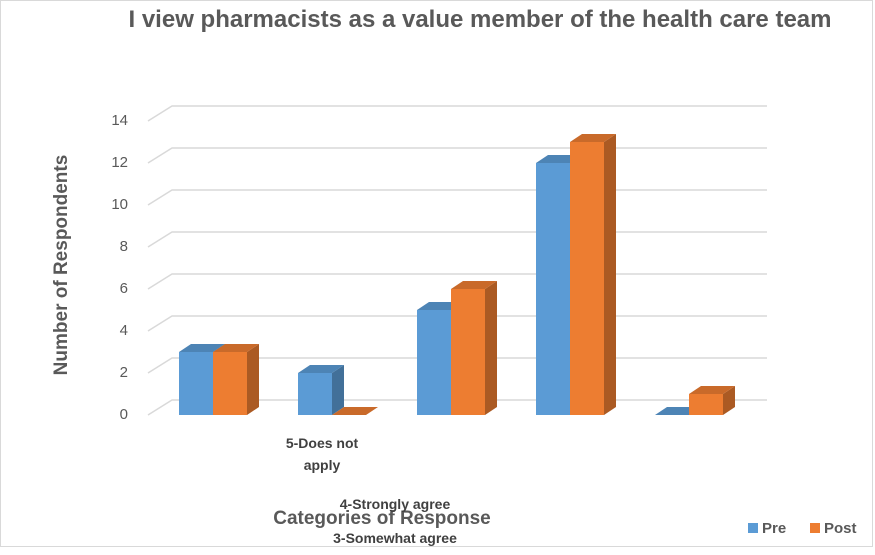 Image resolution: width=875 pixels, height=555 pixels. Describe the element at coordinates (119, 204) in the screenshot. I see `y-tick-label: 10` at that location.